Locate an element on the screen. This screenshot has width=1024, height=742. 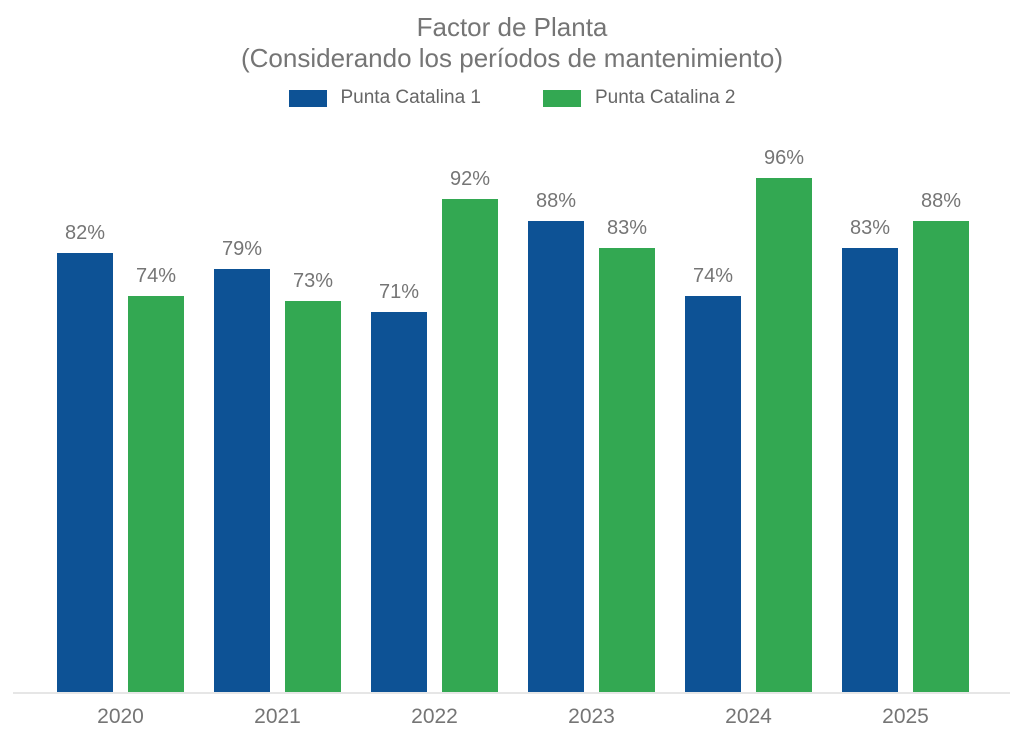
category-label: 2021 is located at coordinates (277, 716).